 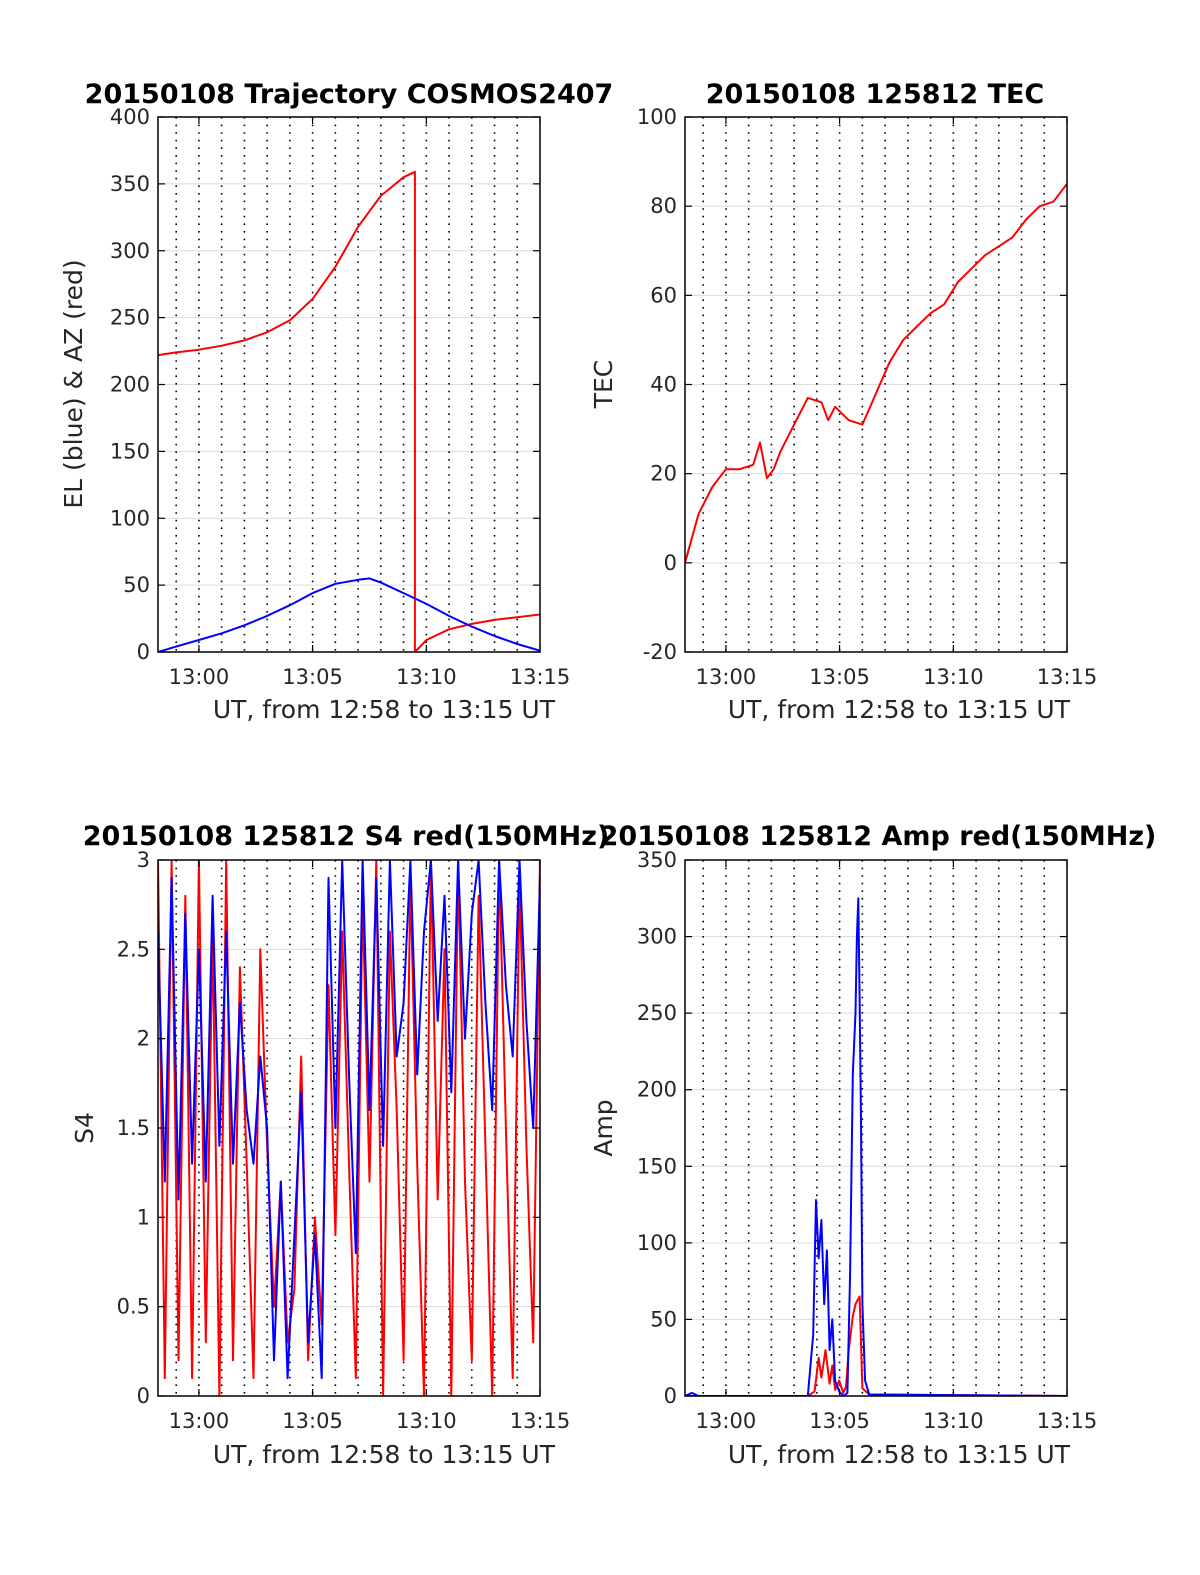 I want to click on y-tick-label: -20, so click(x=660, y=652).